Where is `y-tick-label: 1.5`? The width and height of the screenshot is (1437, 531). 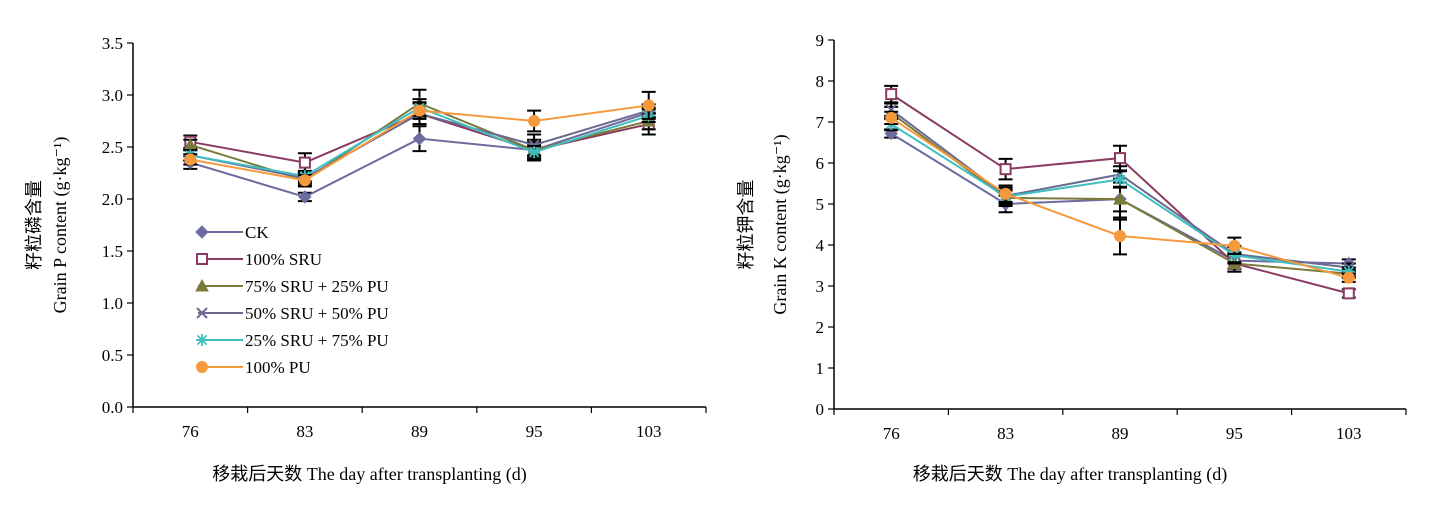
y-tick-label: 1.5 is located at coordinates (112, 251).